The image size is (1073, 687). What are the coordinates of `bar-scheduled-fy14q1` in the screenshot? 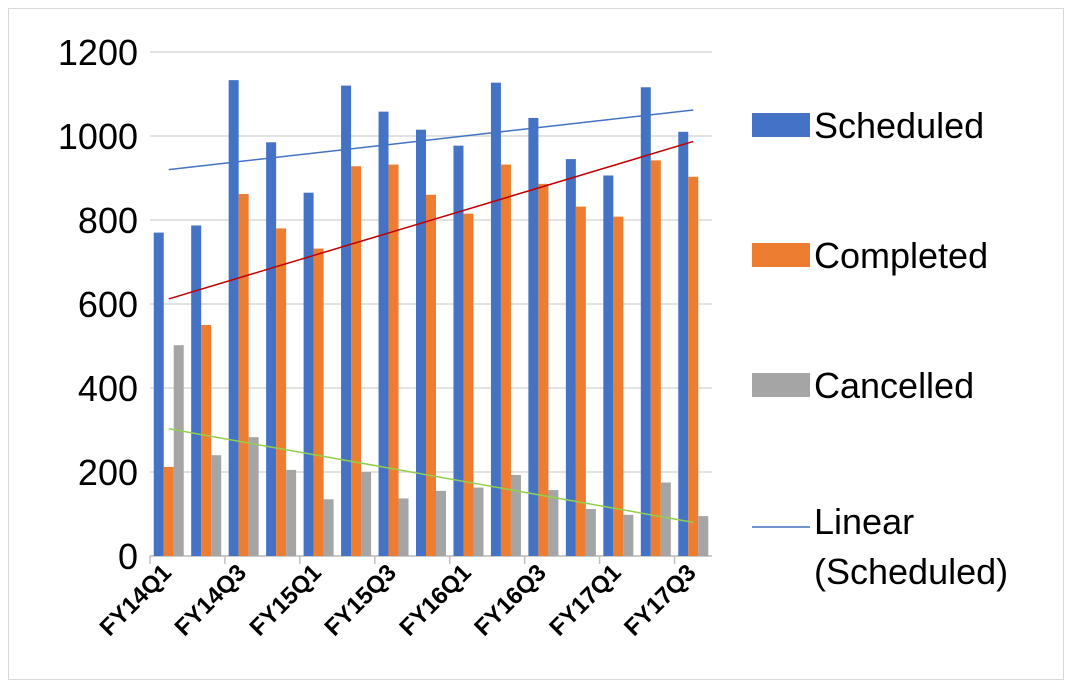 It's located at (158, 394).